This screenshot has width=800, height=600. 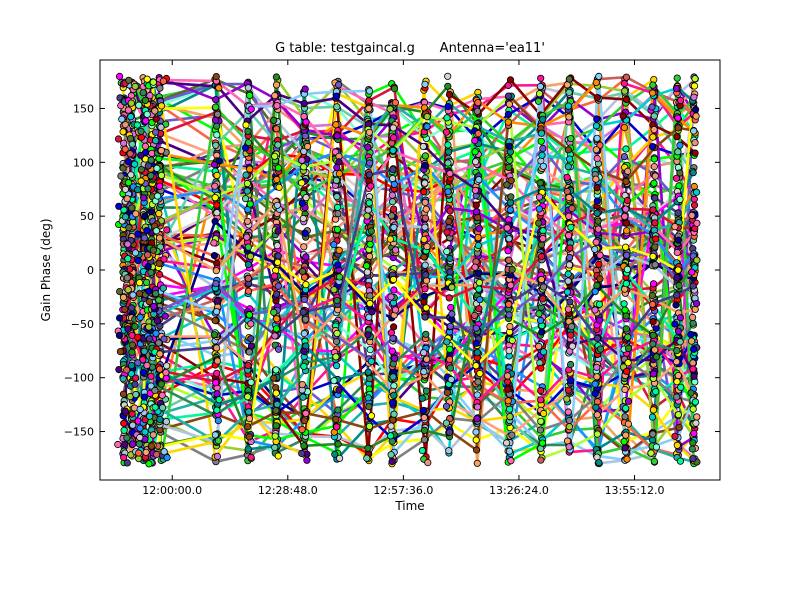 I want to click on y-tick-label: 100, so click(x=83, y=162).